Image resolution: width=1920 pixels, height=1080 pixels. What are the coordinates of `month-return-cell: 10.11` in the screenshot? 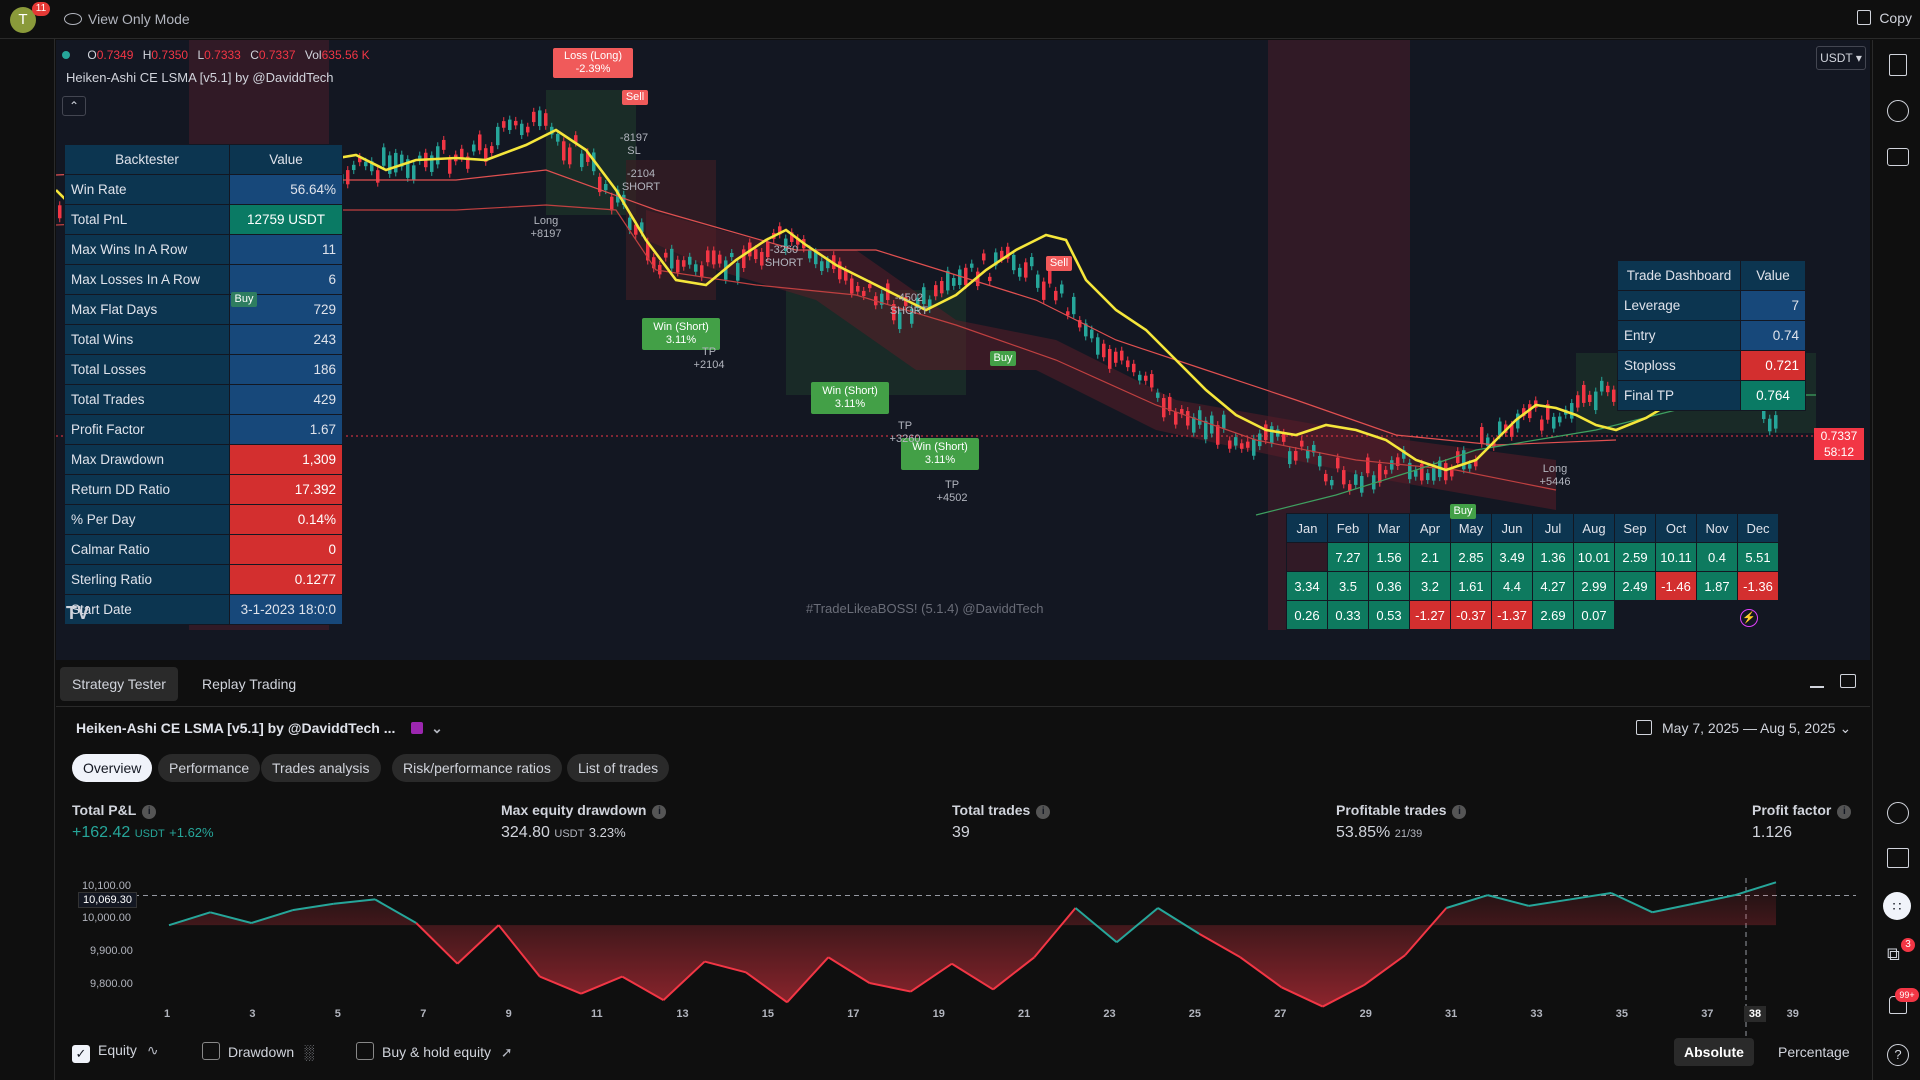 It's located at (1676, 557).